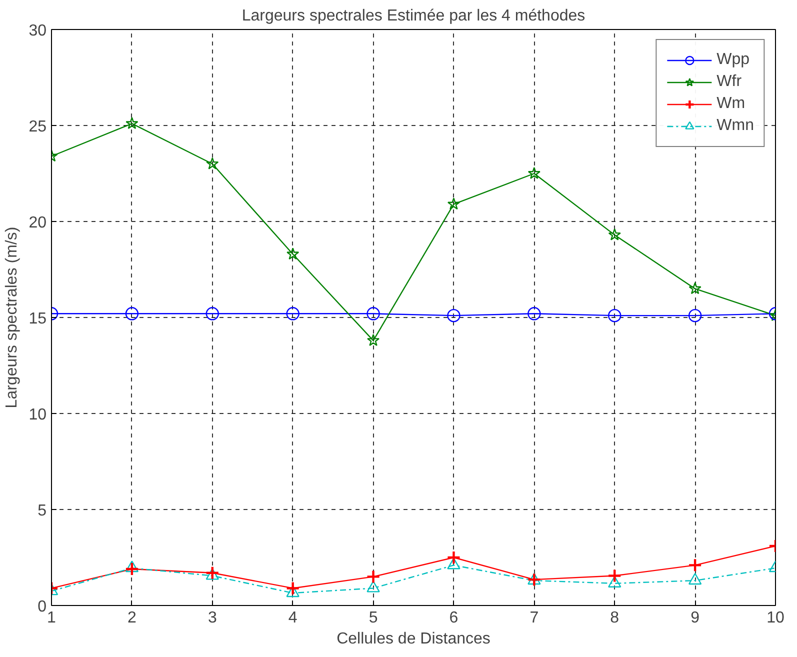 Image resolution: width=797 pixels, height=657 pixels. I want to click on y-tick-label: 5, so click(42, 511).